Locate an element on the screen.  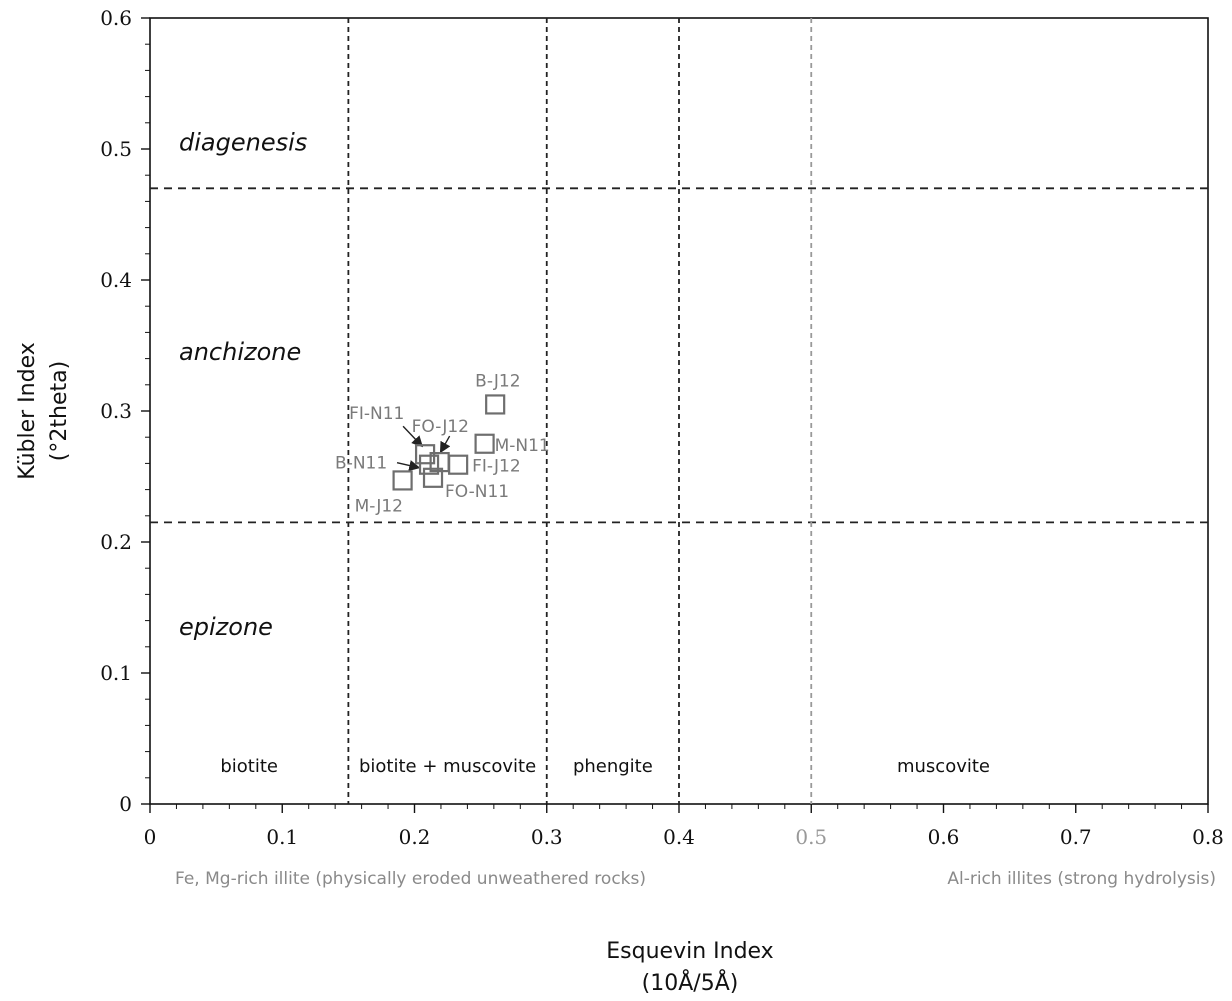
mineral-field-label: biotite is located at coordinates (249, 766).